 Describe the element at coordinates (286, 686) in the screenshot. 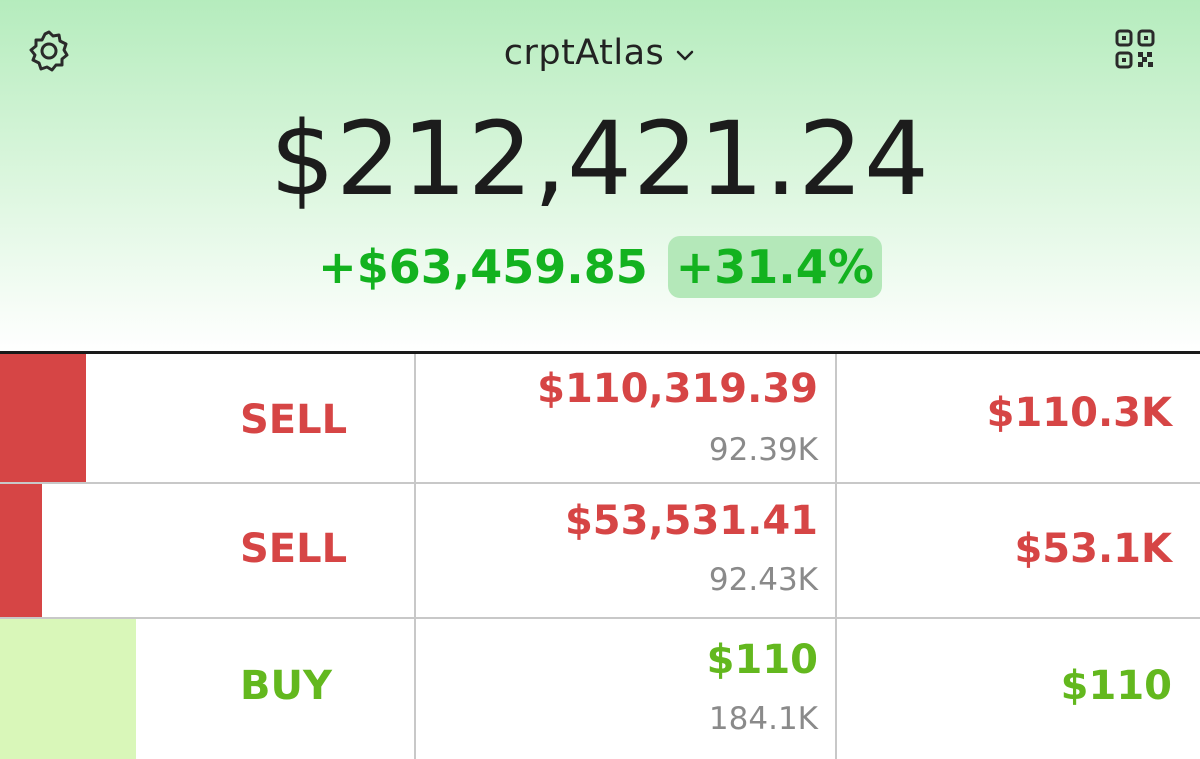

I see `order-side: BUY` at that location.